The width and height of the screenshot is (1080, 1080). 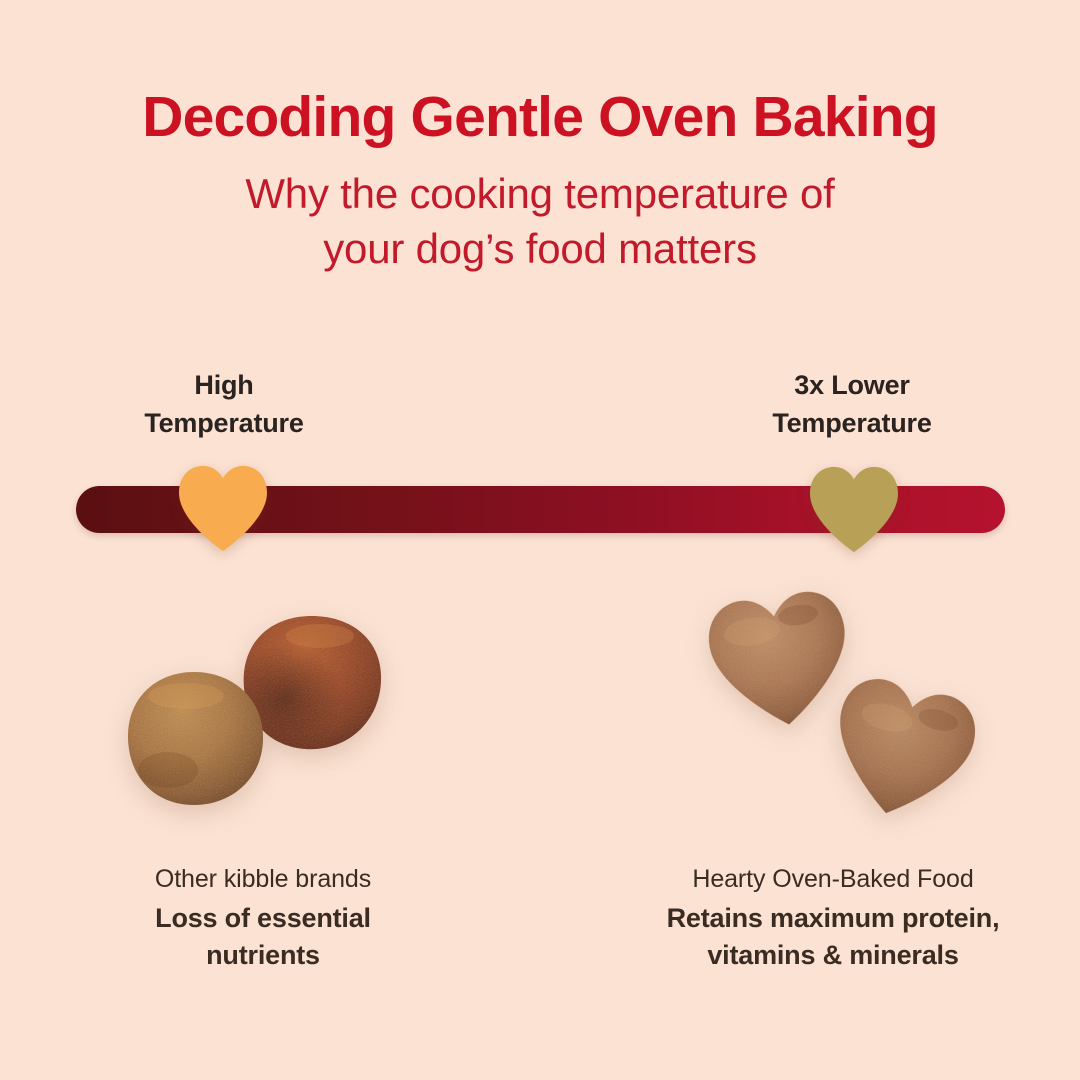 I want to click on olive-heart-marker-icon, so click(x=854, y=509).